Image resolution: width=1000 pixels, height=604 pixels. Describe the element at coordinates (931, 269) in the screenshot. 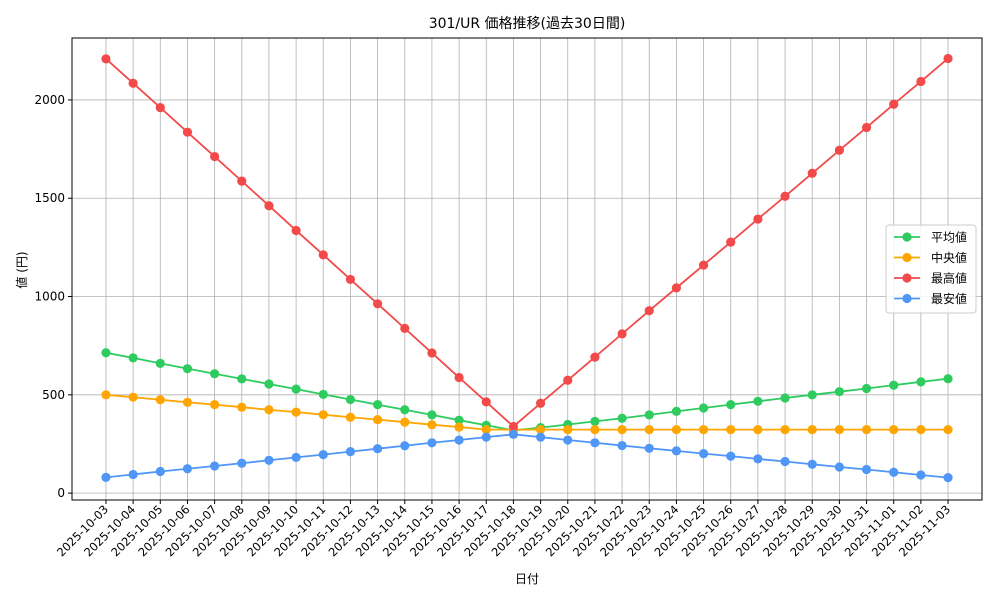

I see `legend-box` at that location.